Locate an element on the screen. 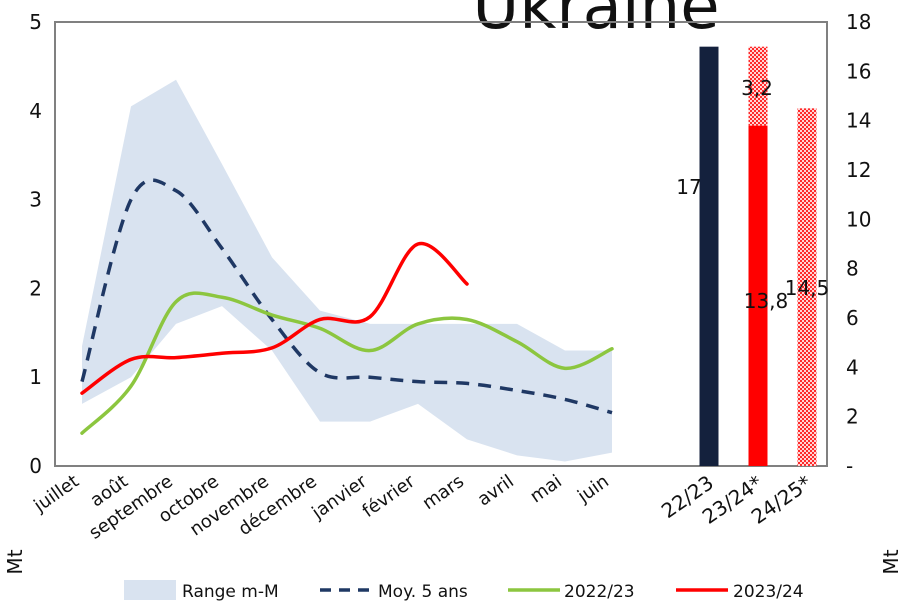  right-tick-label: 4 is located at coordinates (852, 367).